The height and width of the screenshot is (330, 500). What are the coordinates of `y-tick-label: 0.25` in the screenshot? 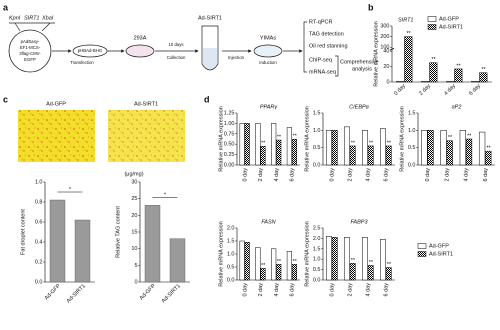 It's located at (229, 155).